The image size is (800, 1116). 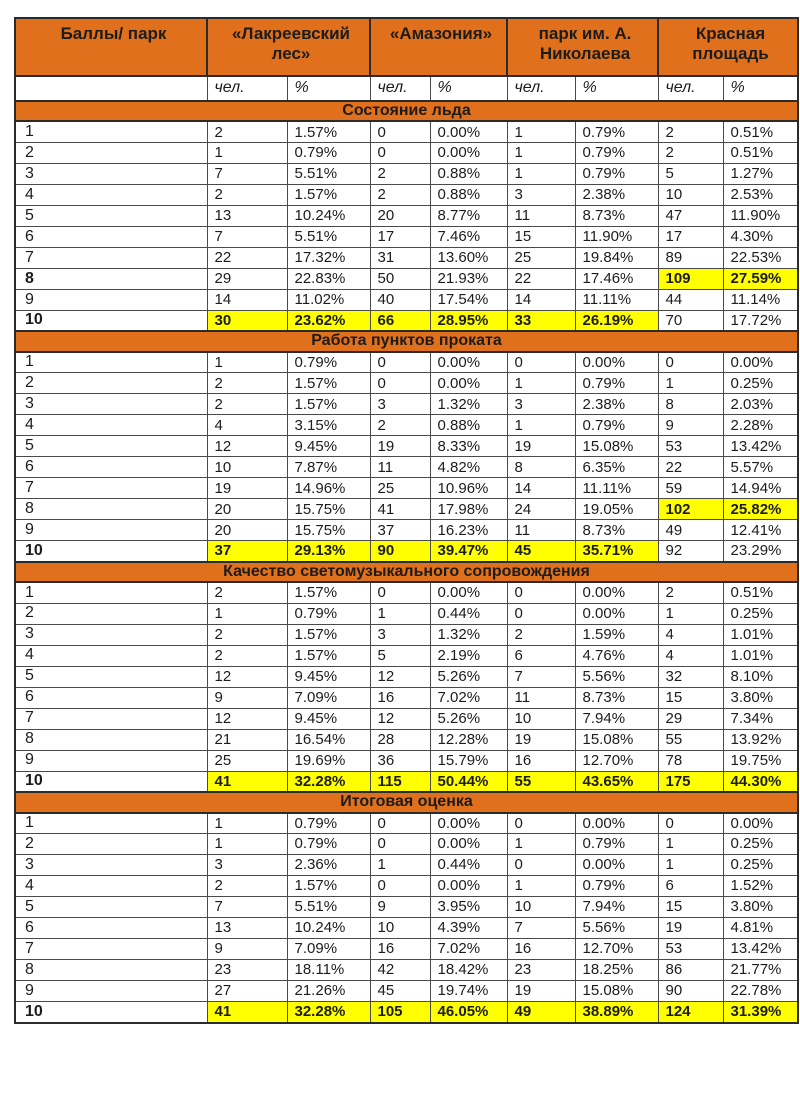 I want to click on percent-value-cell: 19.84%, so click(x=616, y=257).